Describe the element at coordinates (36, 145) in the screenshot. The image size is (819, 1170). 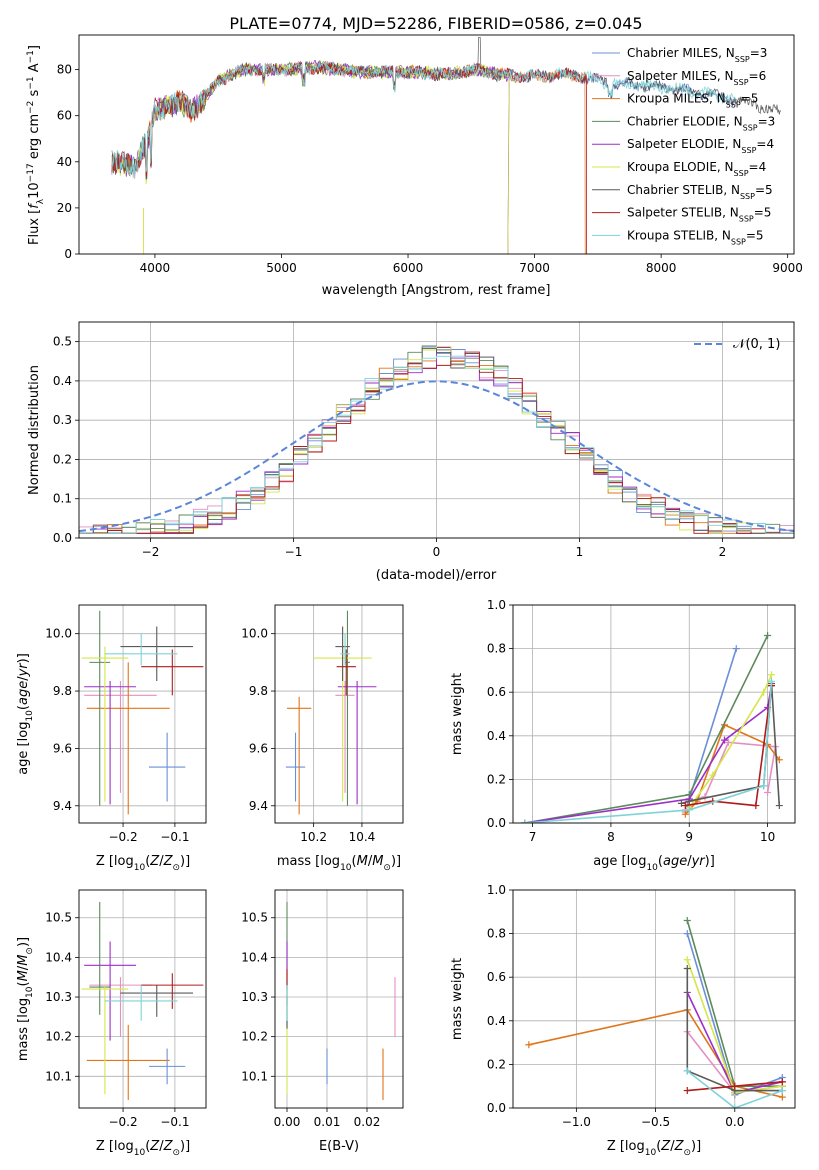
I see `y-axis-label: Flux [fλ10−17 erg cm−2 s−1 A−1]` at that location.